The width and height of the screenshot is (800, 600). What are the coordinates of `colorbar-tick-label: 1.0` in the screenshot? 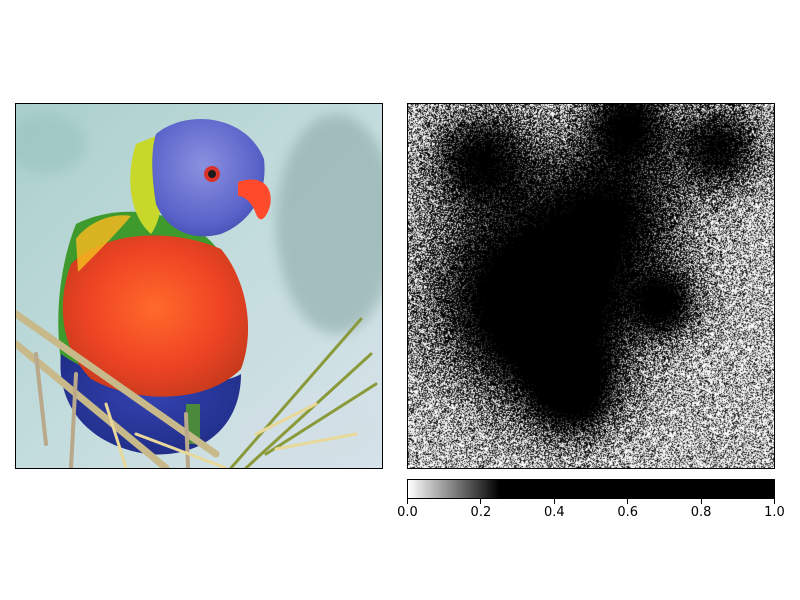 It's located at (774, 512).